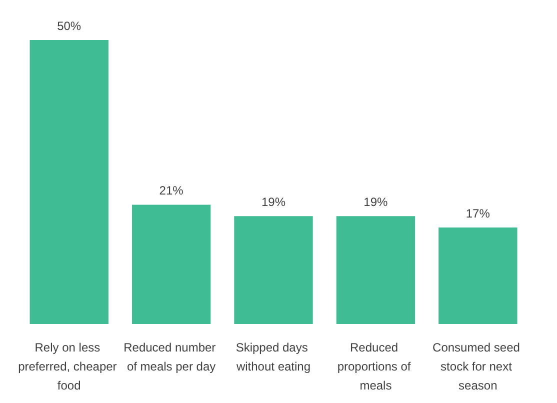  I want to click on x-tick-label: Reduced proportions of meals, so click(375, 366).